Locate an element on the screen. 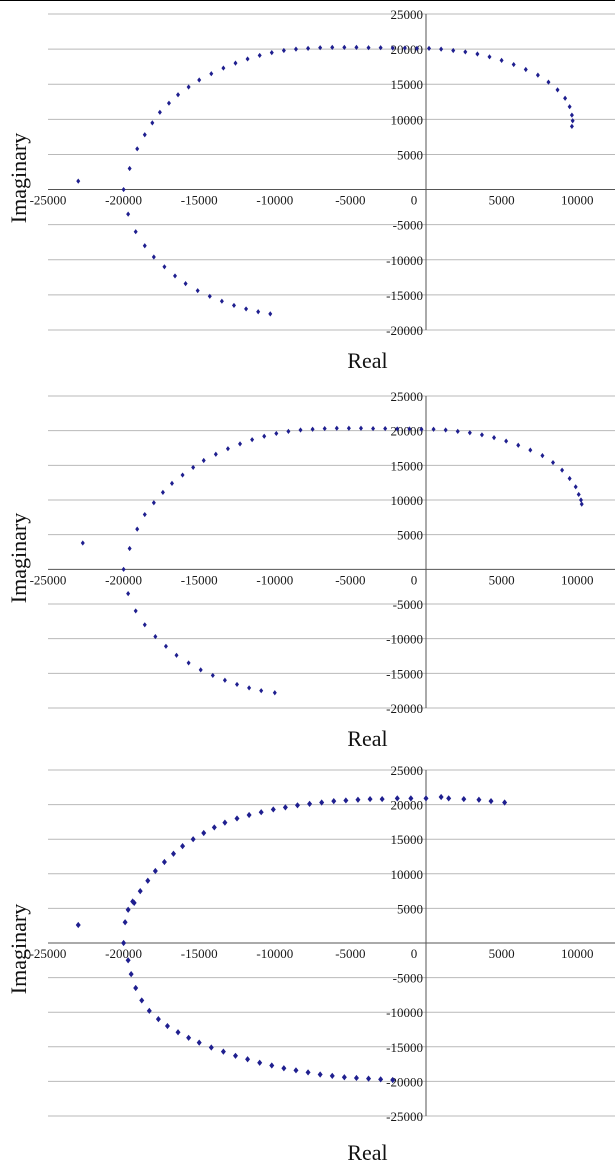  x-tick-label: -10000 is located at coordinates (274, 579).